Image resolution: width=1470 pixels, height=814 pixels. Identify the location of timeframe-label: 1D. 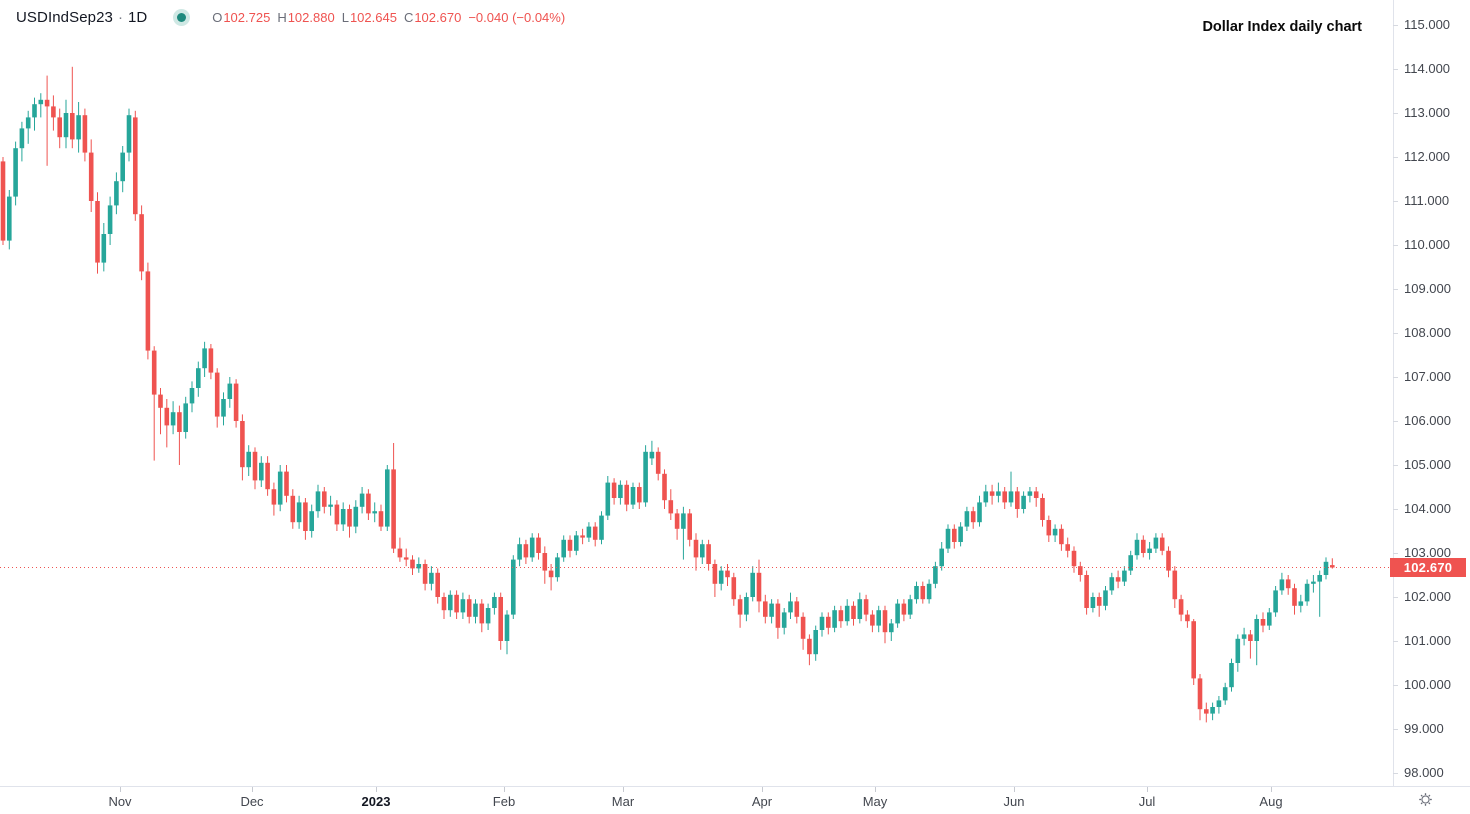
(138, 17).